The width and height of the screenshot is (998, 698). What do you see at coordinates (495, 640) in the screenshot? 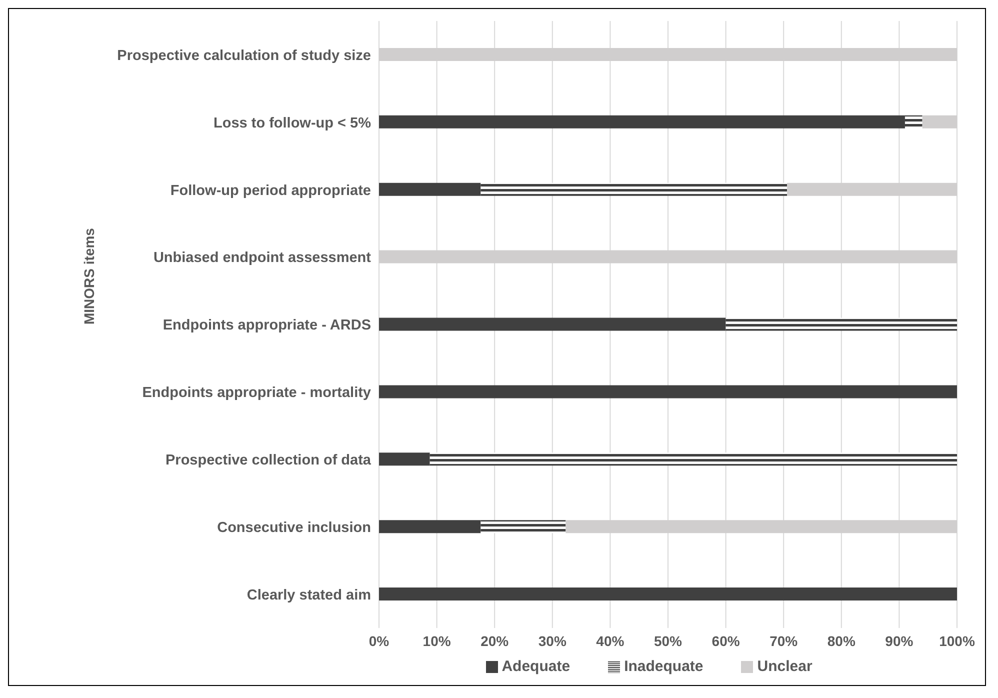
I see `x-tick-label: 20%` at bounding box center [495, 640].